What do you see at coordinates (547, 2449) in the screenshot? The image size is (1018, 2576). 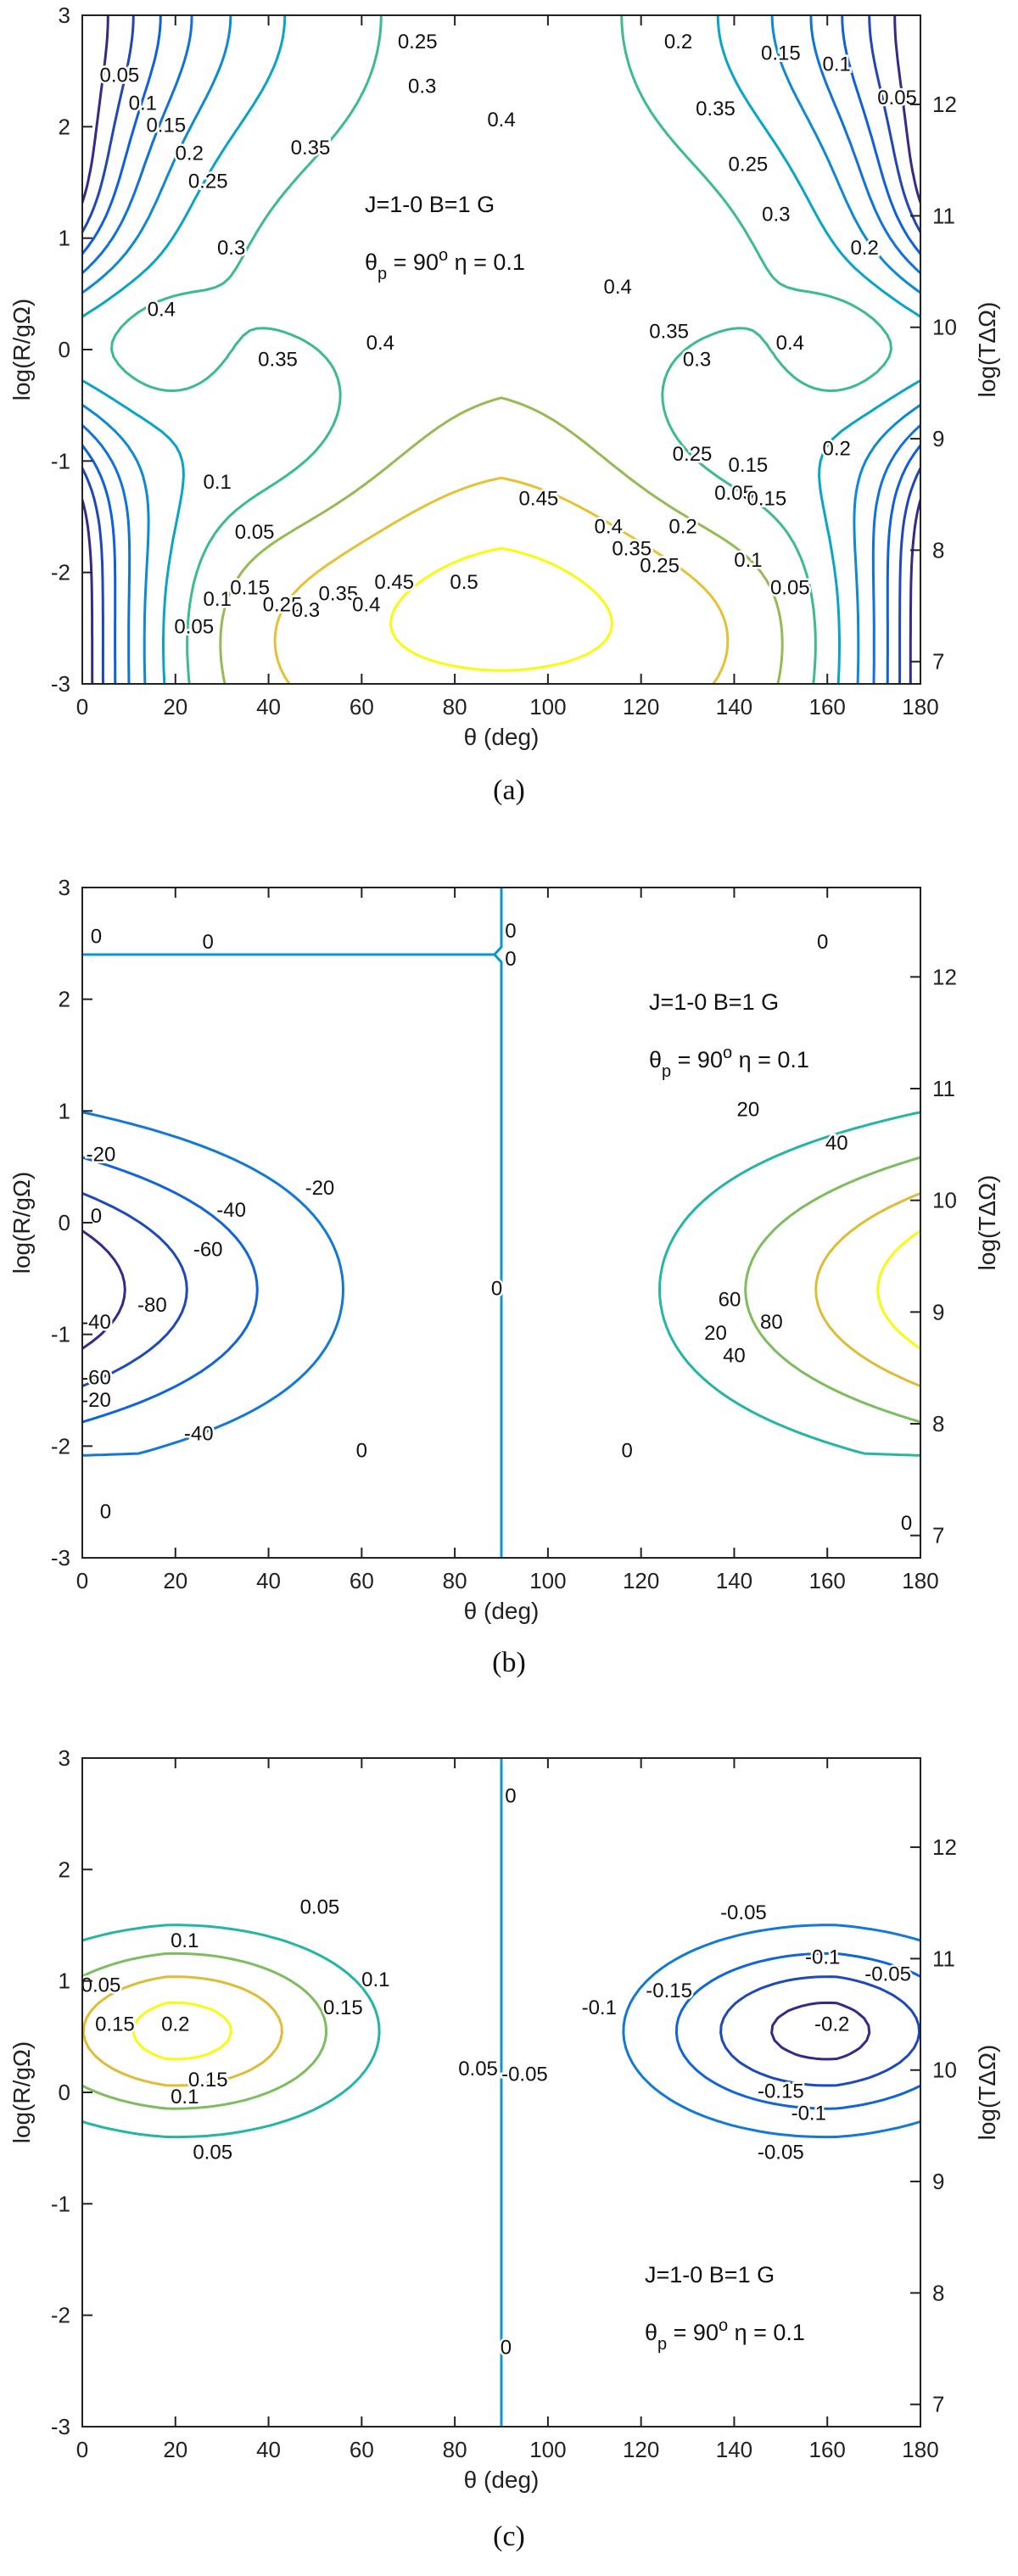 I see `x-tick-label: 100` at bounding box center [547, 2449].